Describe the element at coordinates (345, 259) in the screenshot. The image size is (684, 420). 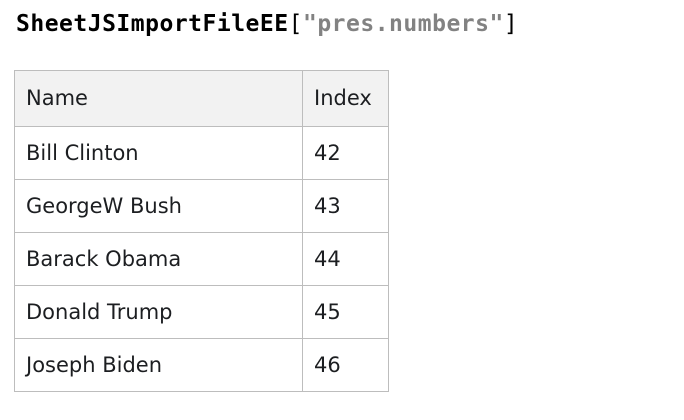
I see `cell-index: 44` at that location.